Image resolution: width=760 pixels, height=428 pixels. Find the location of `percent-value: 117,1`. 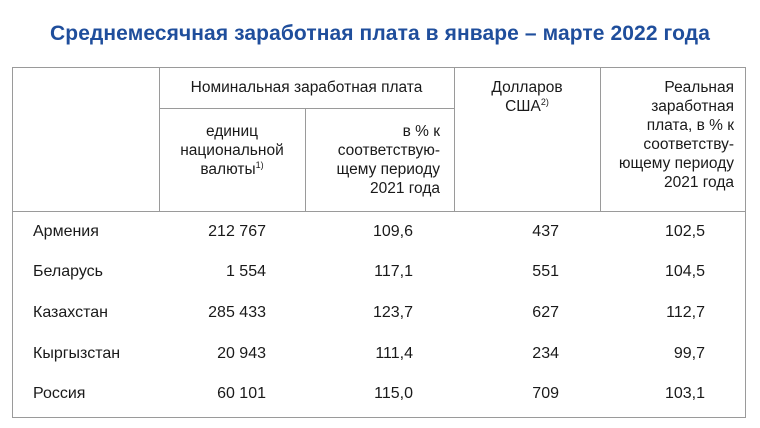

percent-value: 117,1 is located at coordinates (393, 271).